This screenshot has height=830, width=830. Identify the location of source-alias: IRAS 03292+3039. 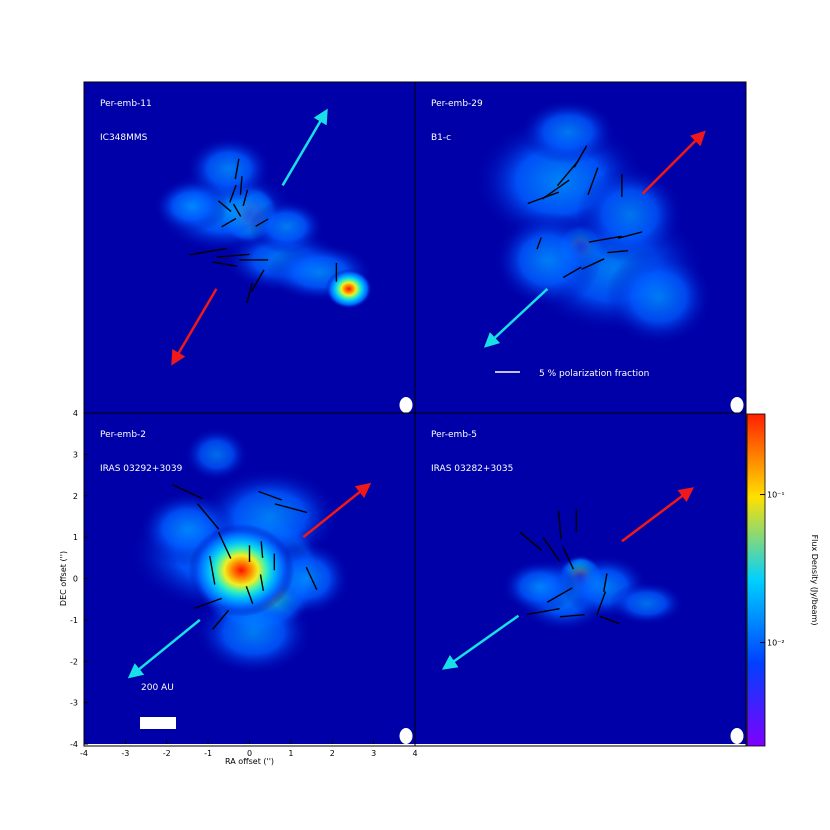
(141, 469).